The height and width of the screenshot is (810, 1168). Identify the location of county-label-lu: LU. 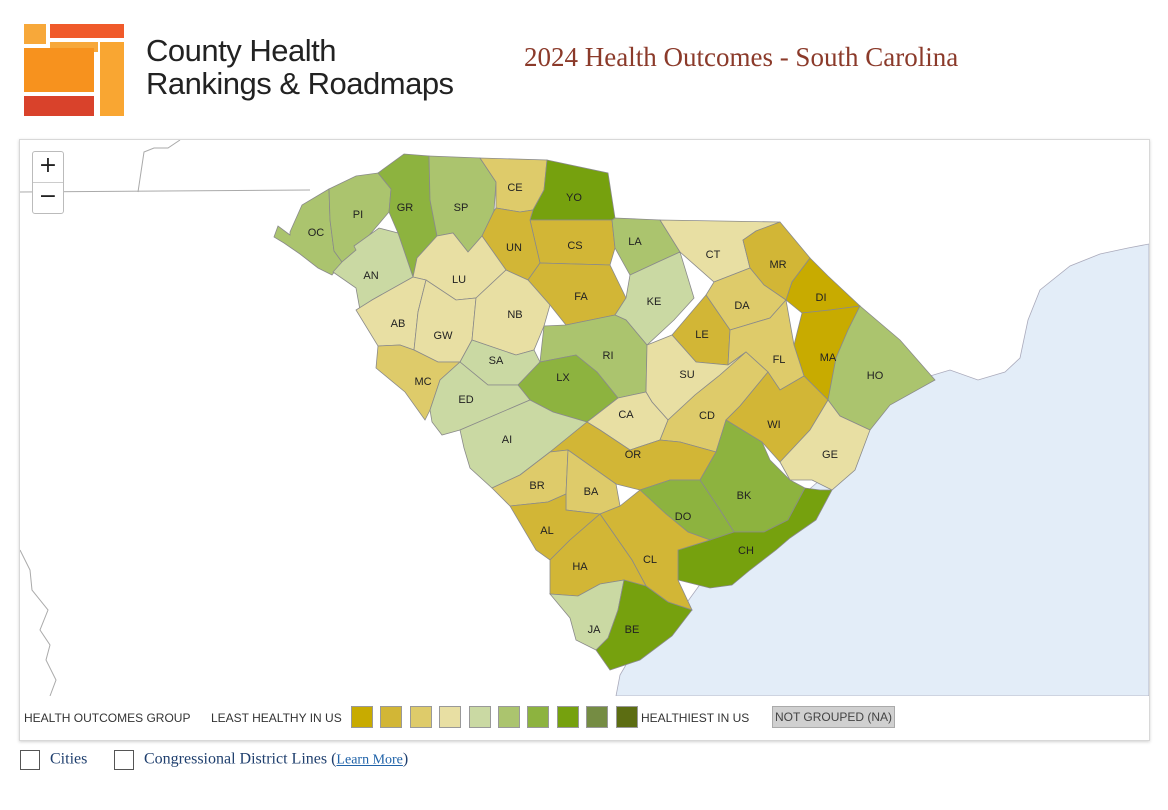
(459, 280).